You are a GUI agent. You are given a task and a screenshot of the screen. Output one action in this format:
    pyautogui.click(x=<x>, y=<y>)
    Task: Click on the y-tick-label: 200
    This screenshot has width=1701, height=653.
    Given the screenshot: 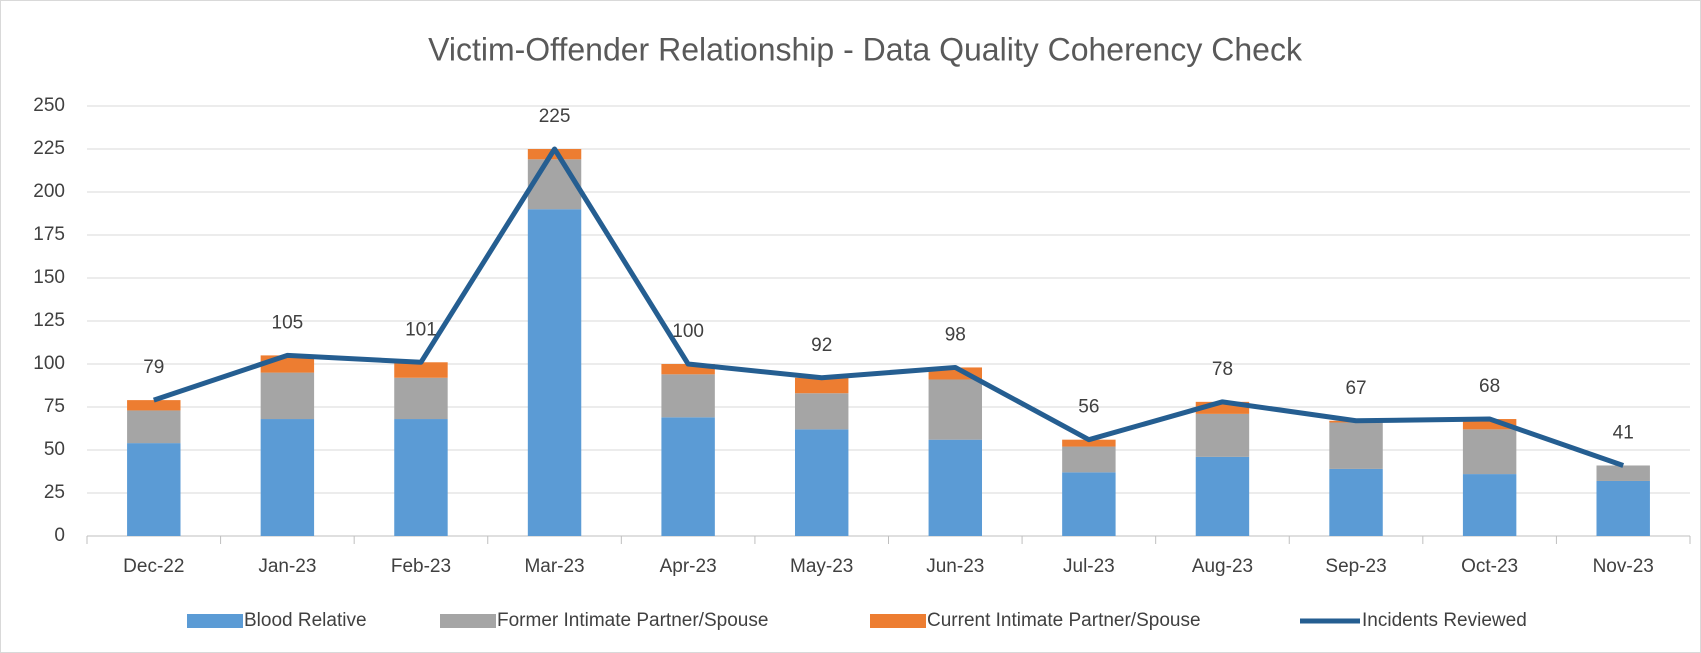 What is the action you would take?
    pyautogui.click(x=49, y=191)
    